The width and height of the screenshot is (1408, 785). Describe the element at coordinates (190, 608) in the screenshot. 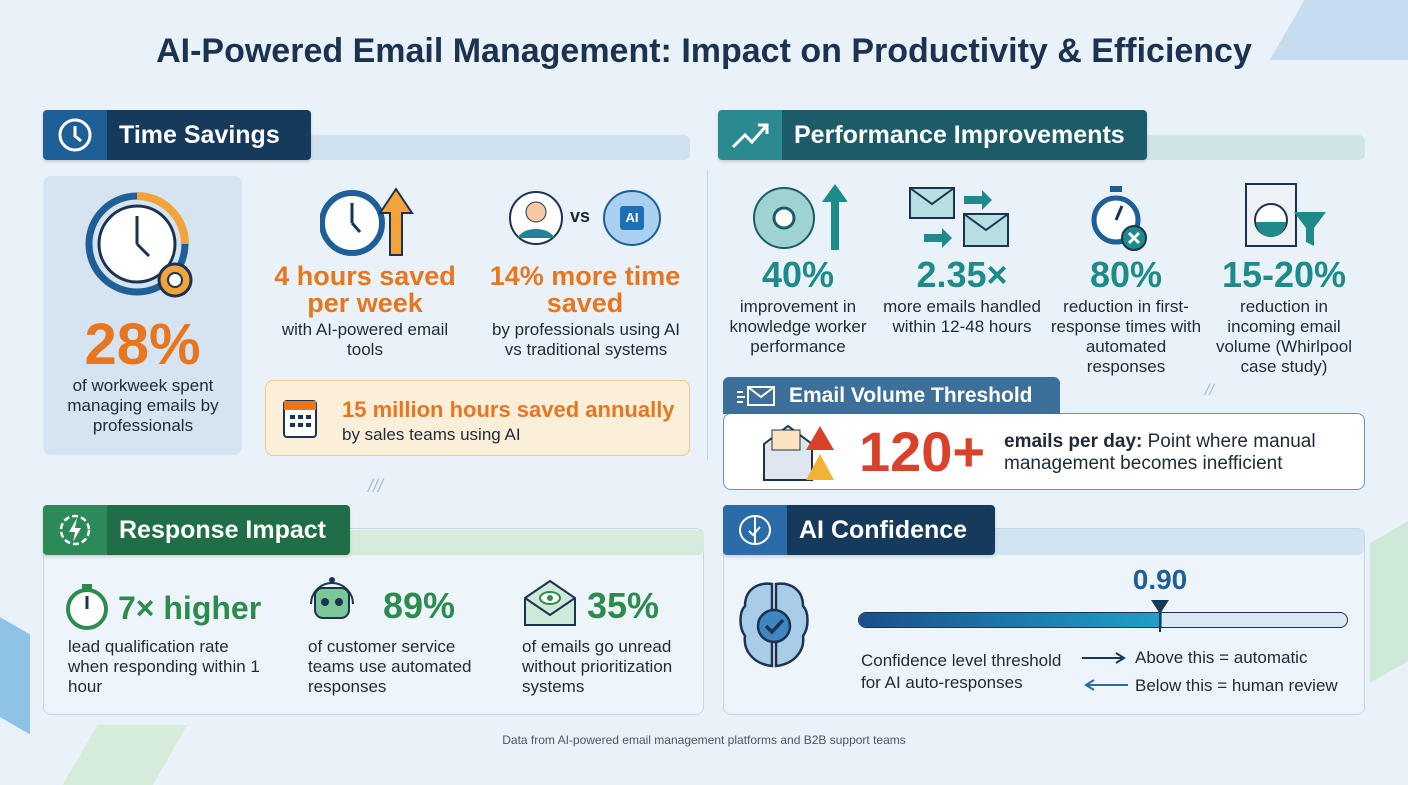

I see `stat-value: 7× higher` at that location.